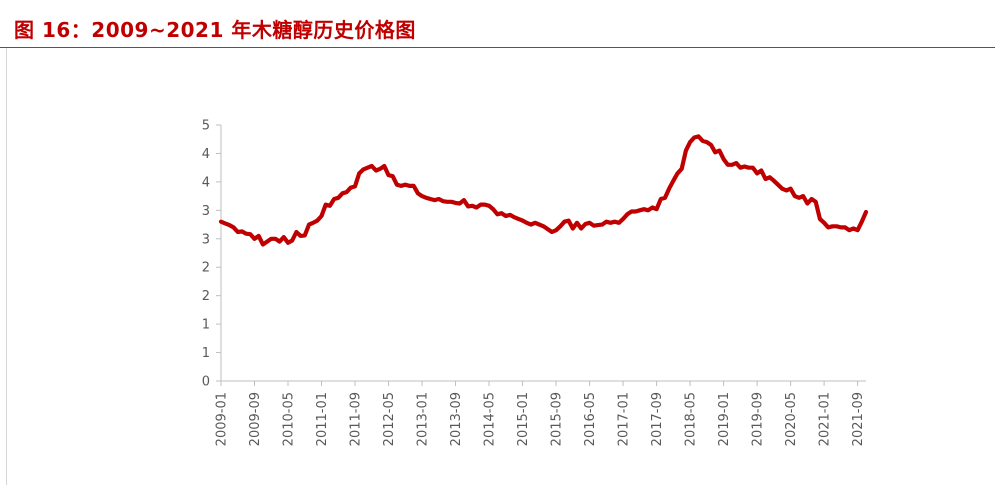 This screenshot has width=995, height=485. What do you see at coordinates (624, 419) in the screenshot?
I see `x-tick-label: 2017-01` at bounding box center [624, 419].